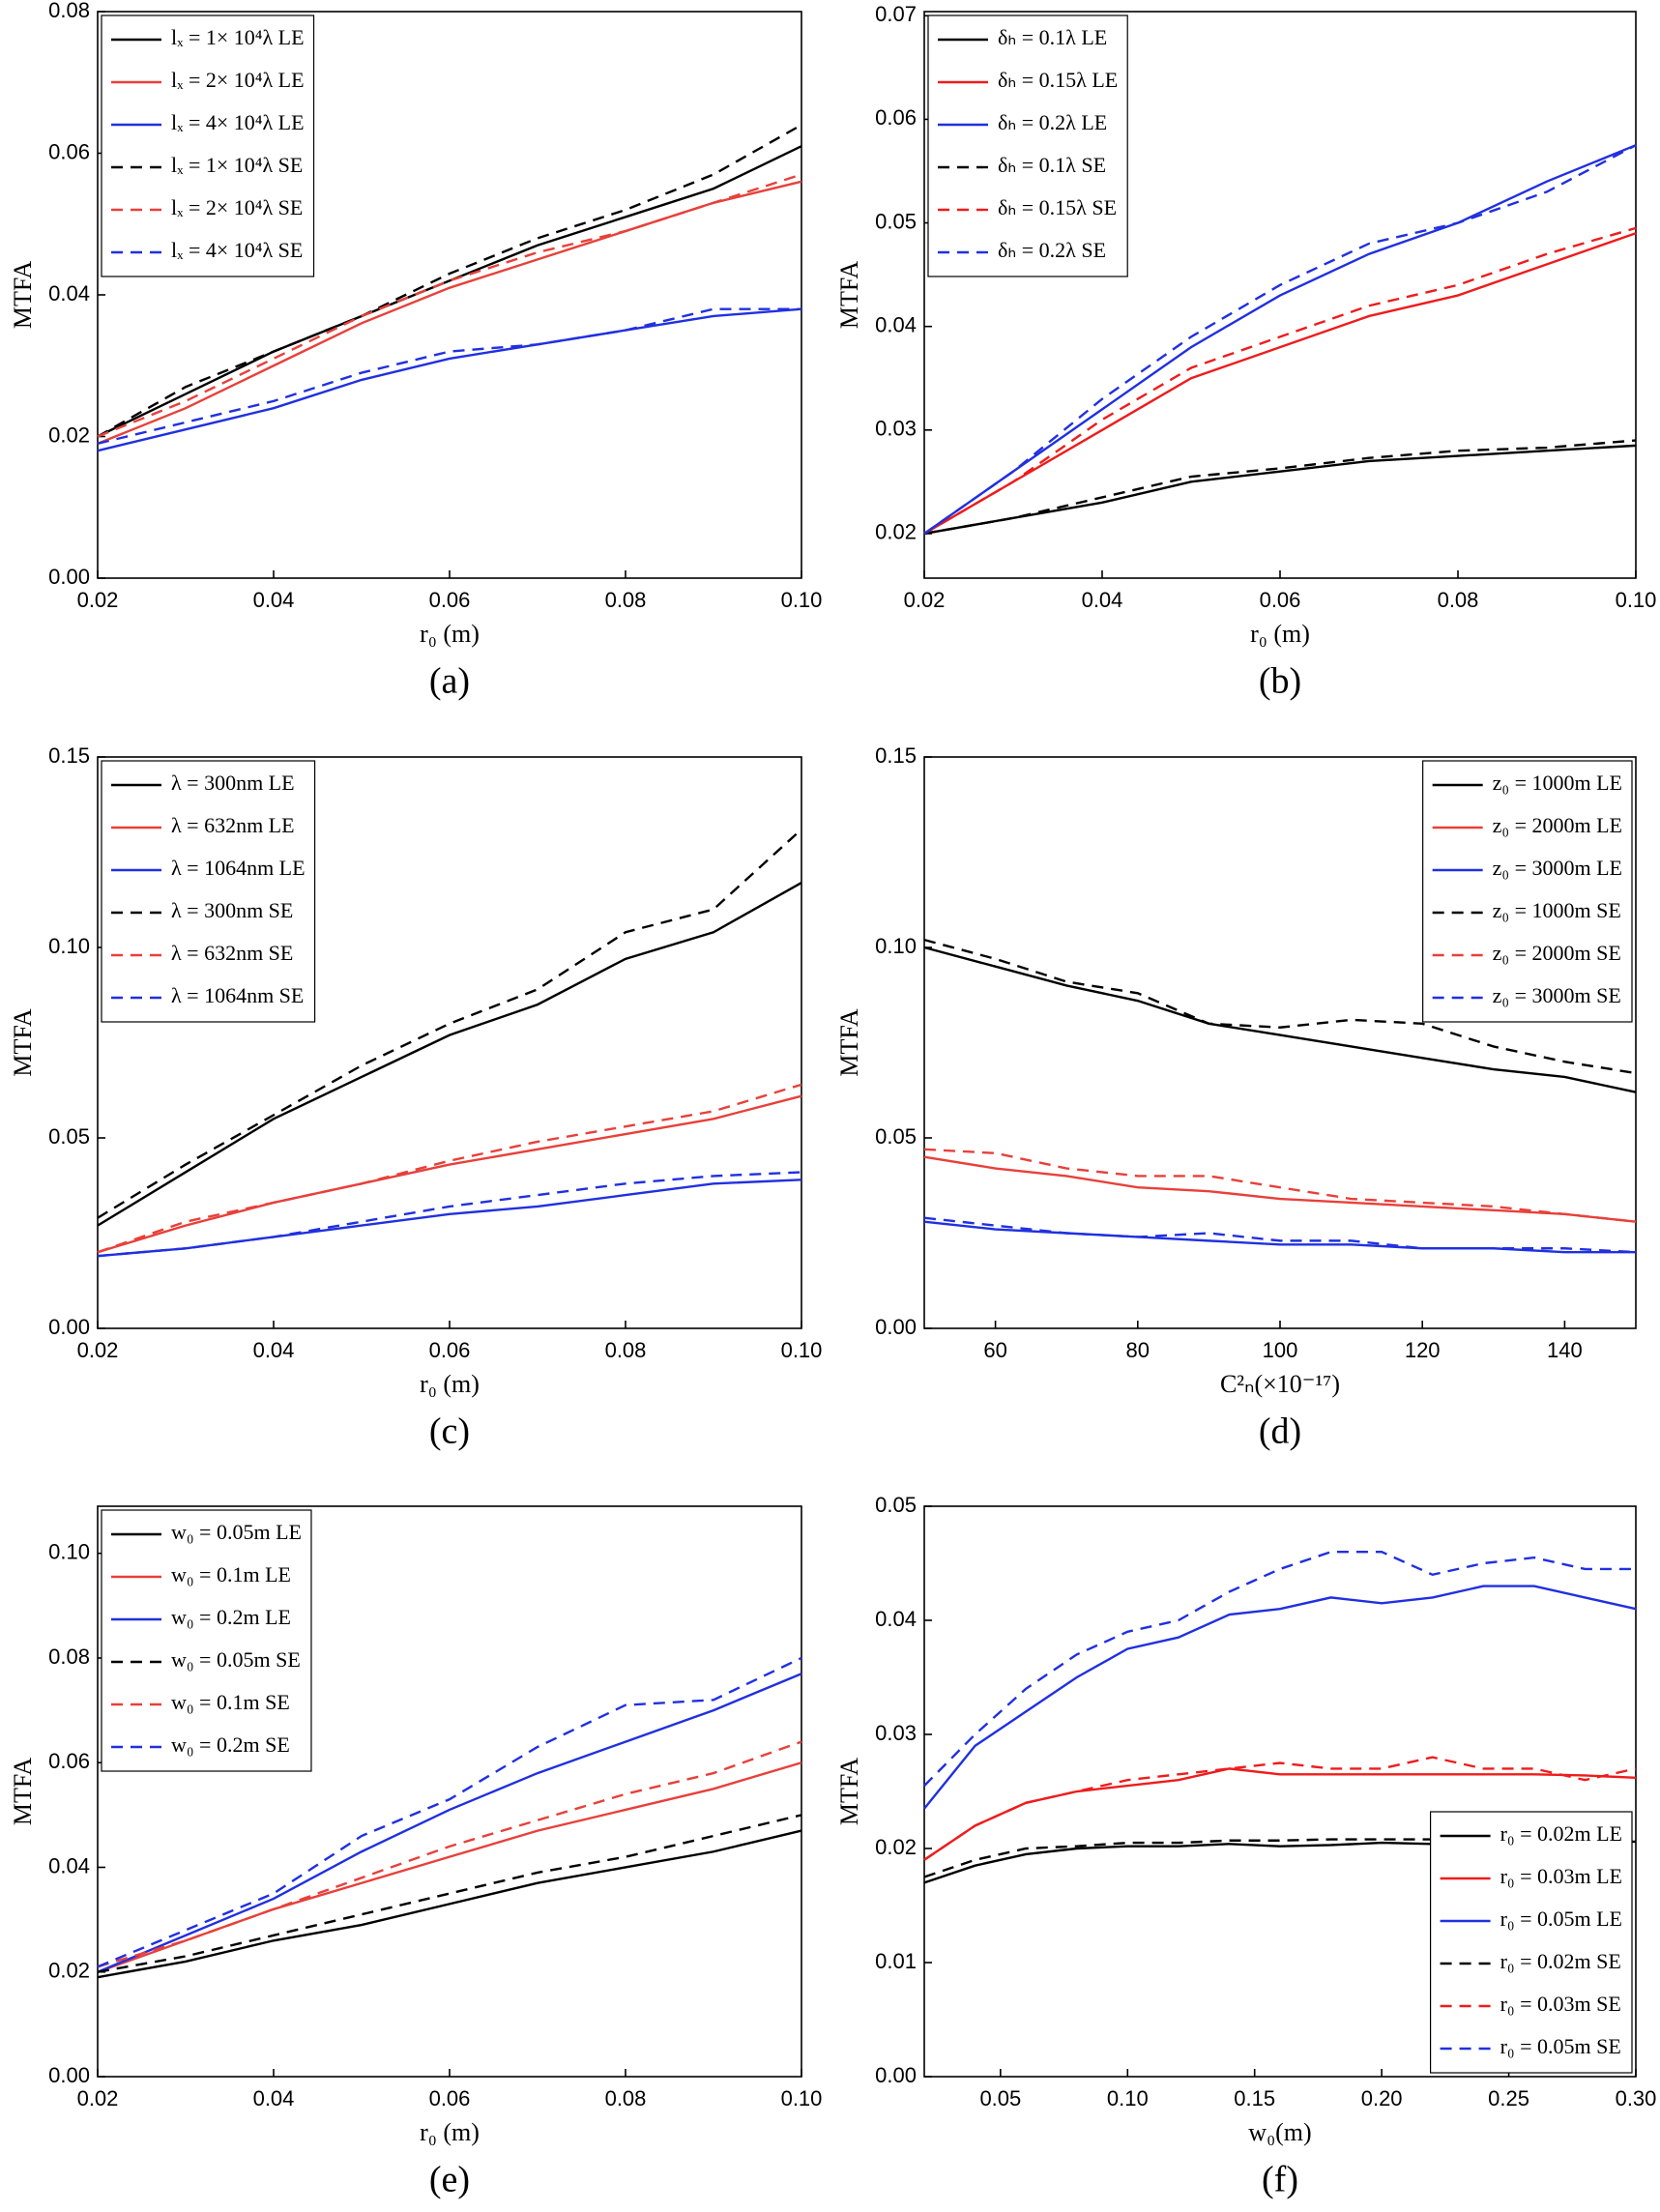 This screenshot has height=2212, width=1660. I want to click on legend-label: w₀ = 0.2m SE, so click(230, 1744).